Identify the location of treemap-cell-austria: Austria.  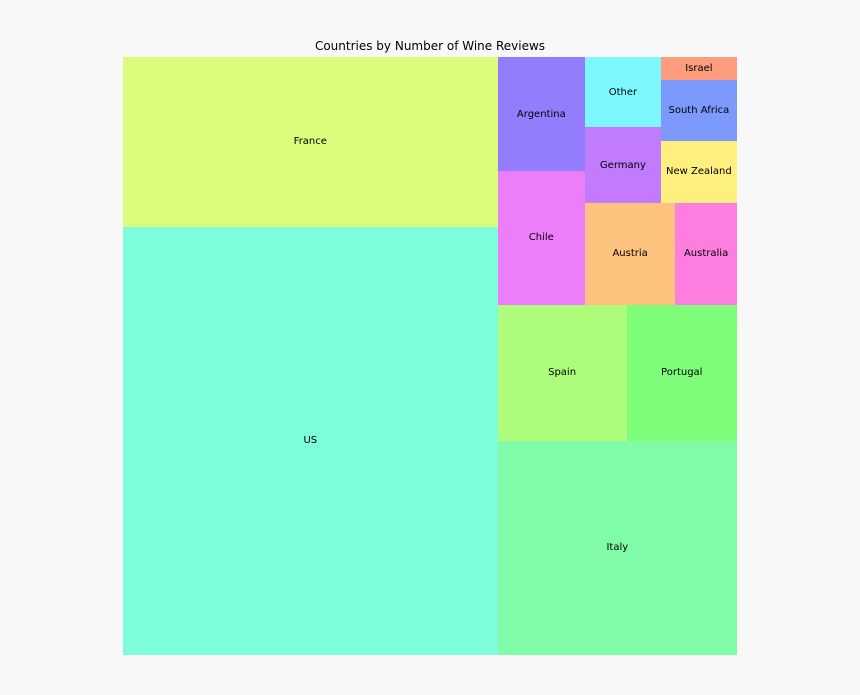
(630, 253).